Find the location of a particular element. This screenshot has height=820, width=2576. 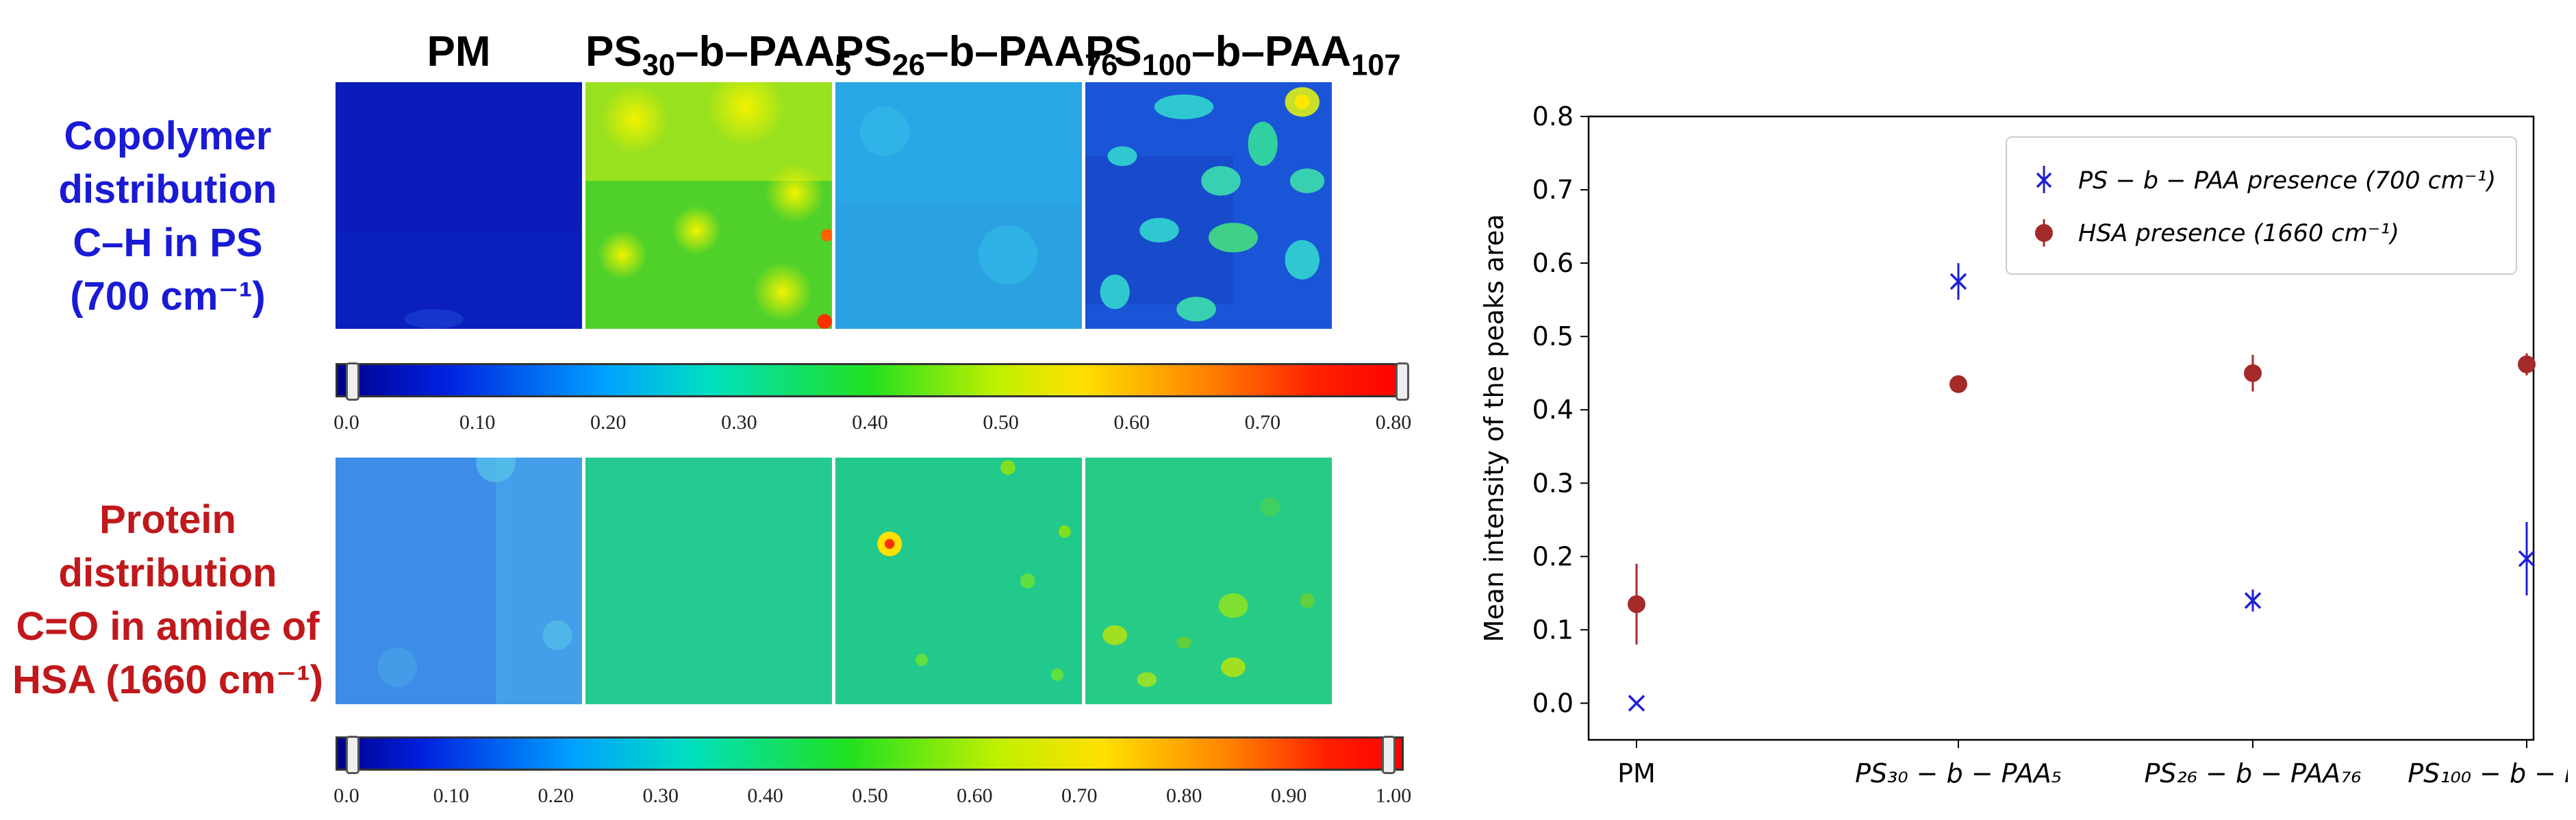

colorbar-bottom-max-handle is located at coordinates (1389, 755).